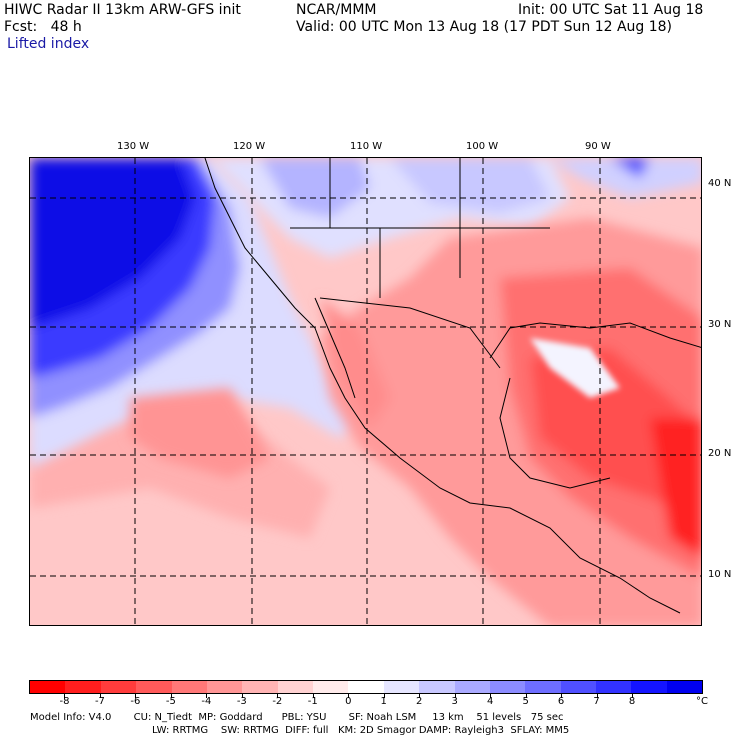 The height and width of the screenshot is (740, 740). Describe the element at coordinates (133, 146) in the screenshot. I see `lon-label-130w: 130 W` at that location.